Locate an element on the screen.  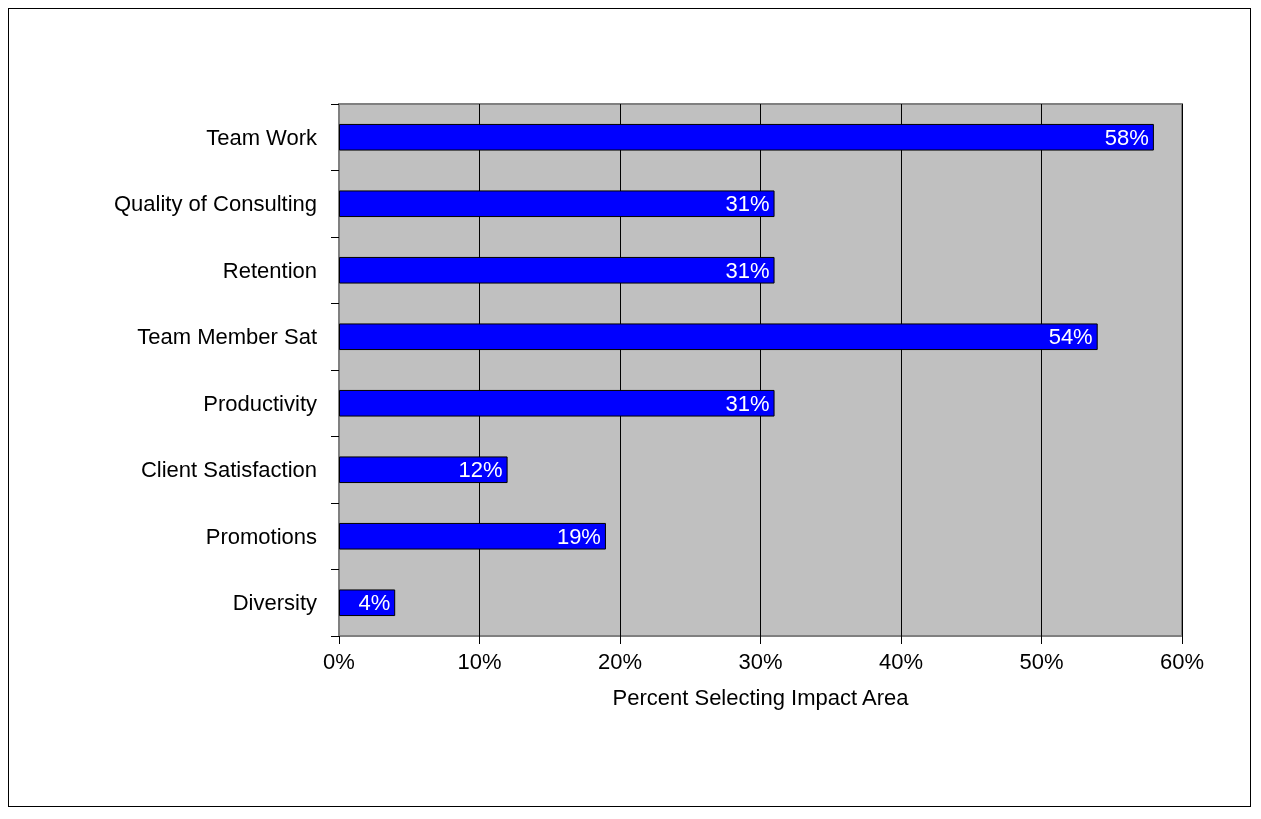
y-tick-label: Productivity is located at coordinates (260, 403).